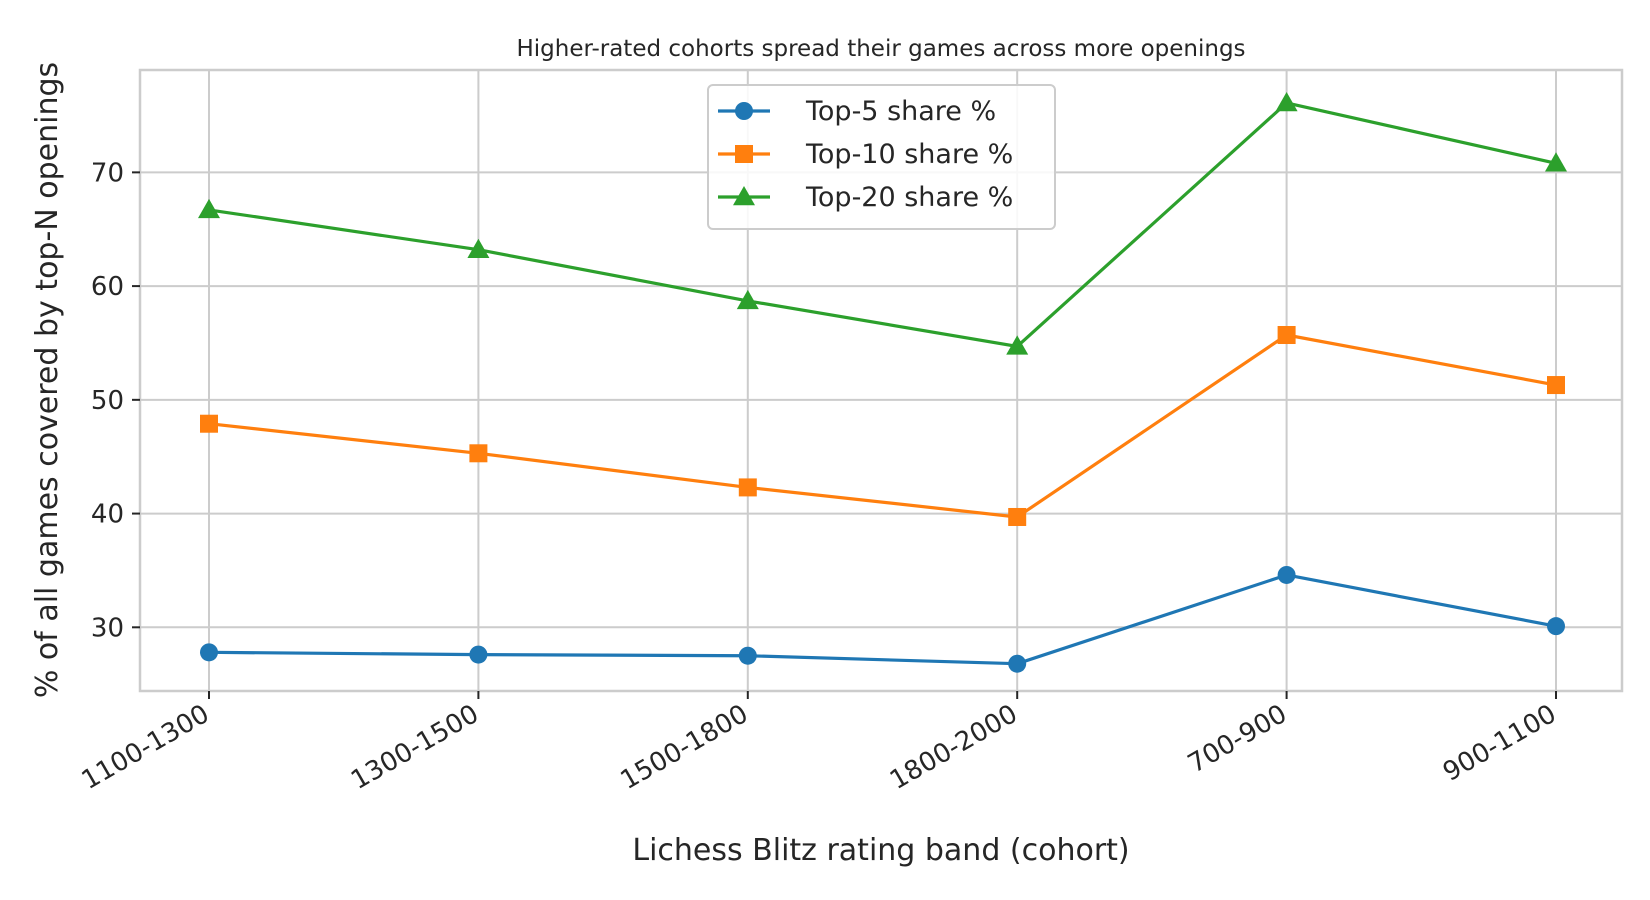 The height and width of the screenshot is (900, 1650). What do you see at coordinates (107, 287) in the screenshot?
I see `y-tick-label: 60` at bounding box center [107, 287].